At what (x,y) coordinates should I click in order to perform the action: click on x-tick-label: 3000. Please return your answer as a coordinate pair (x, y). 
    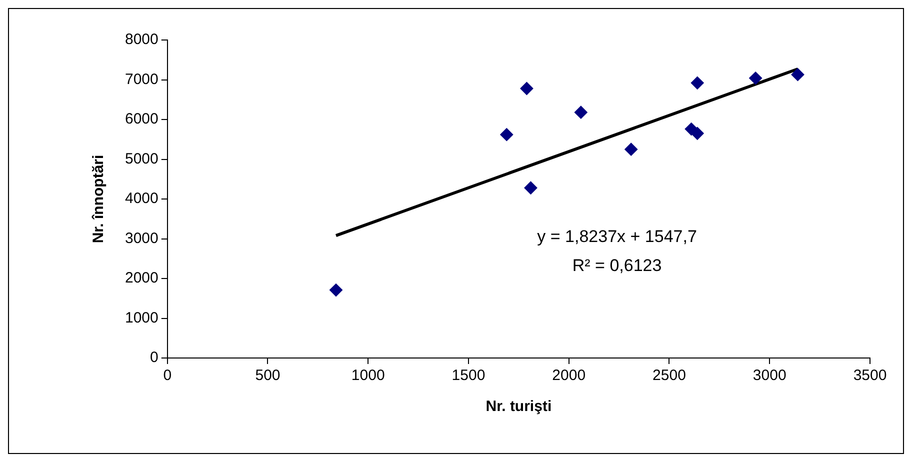
    Looking at the image, I should click on (769, 375).